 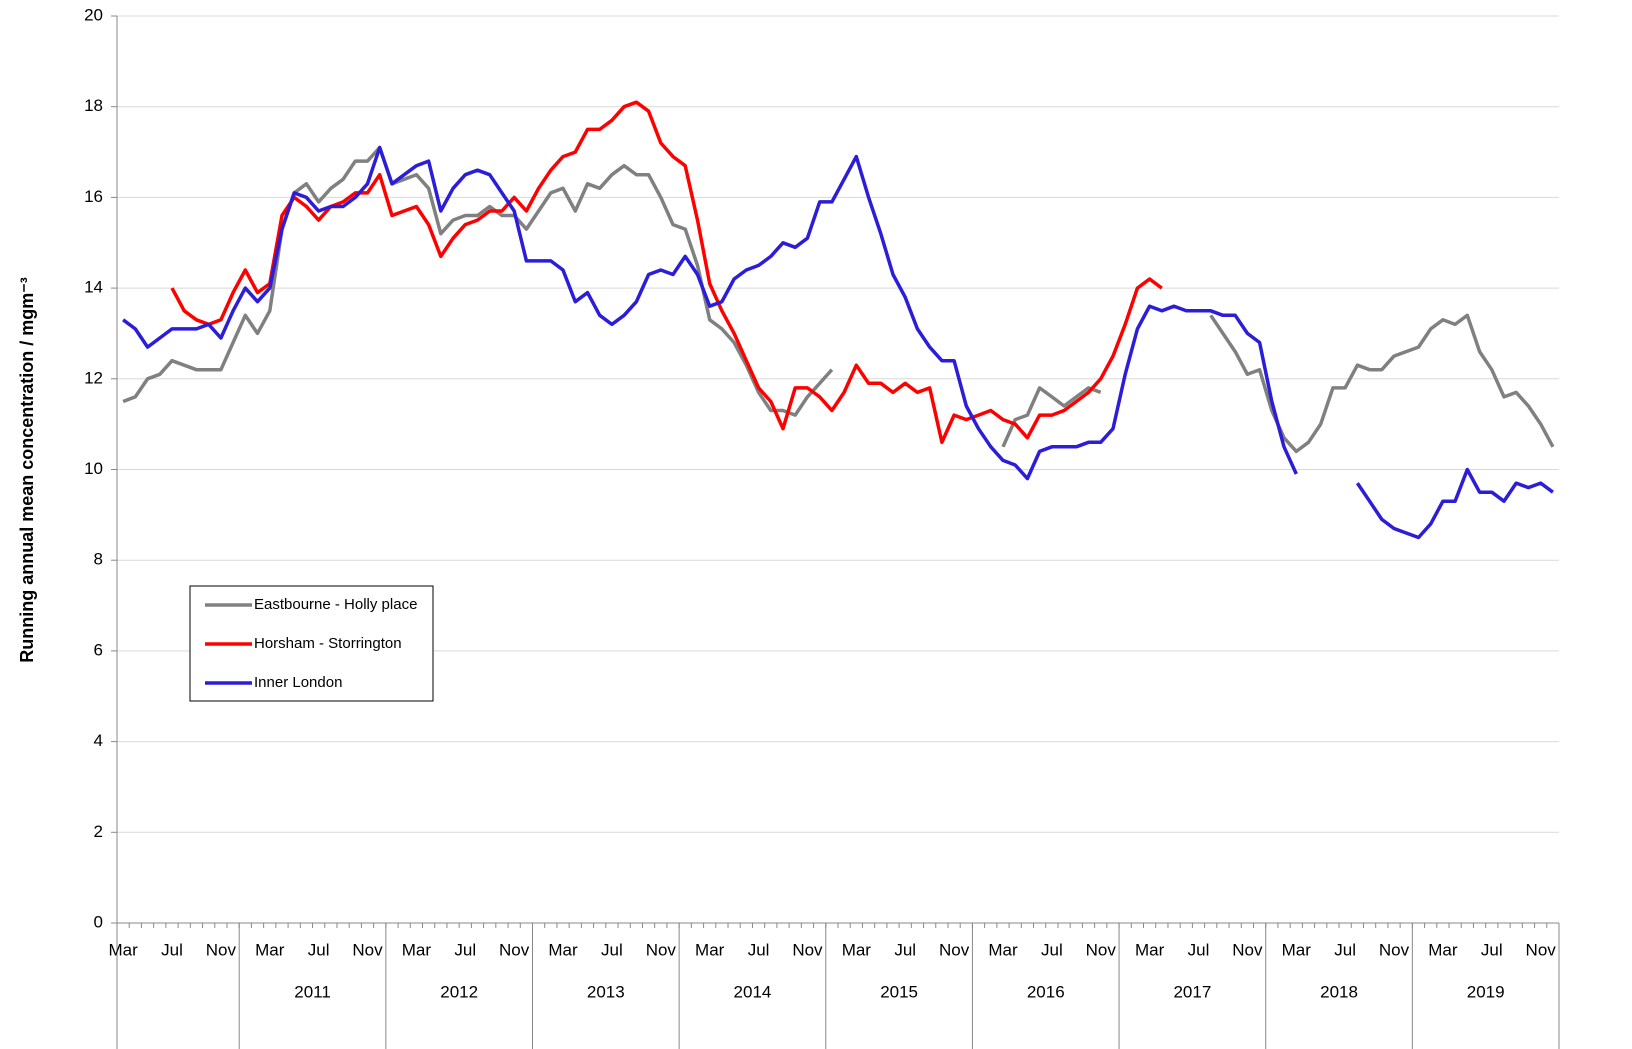 What do you see at coordinates (1339, 991) in the screenshot?
I see `year-label: 2018` at bounding box center [1339, 991].